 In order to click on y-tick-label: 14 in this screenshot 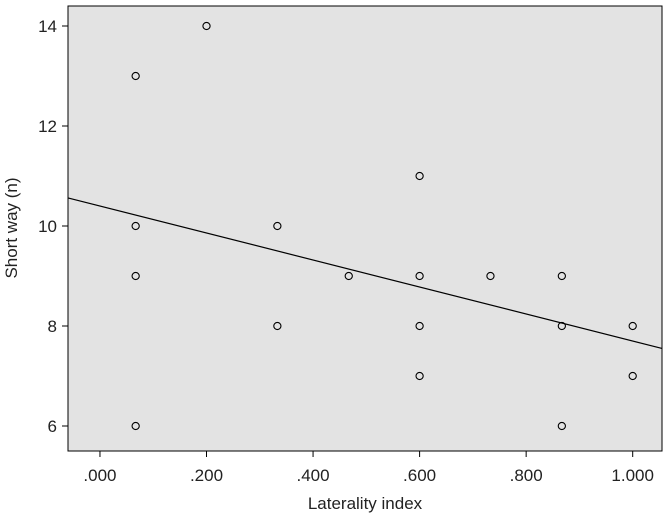, I will do `click(47, 26)`.